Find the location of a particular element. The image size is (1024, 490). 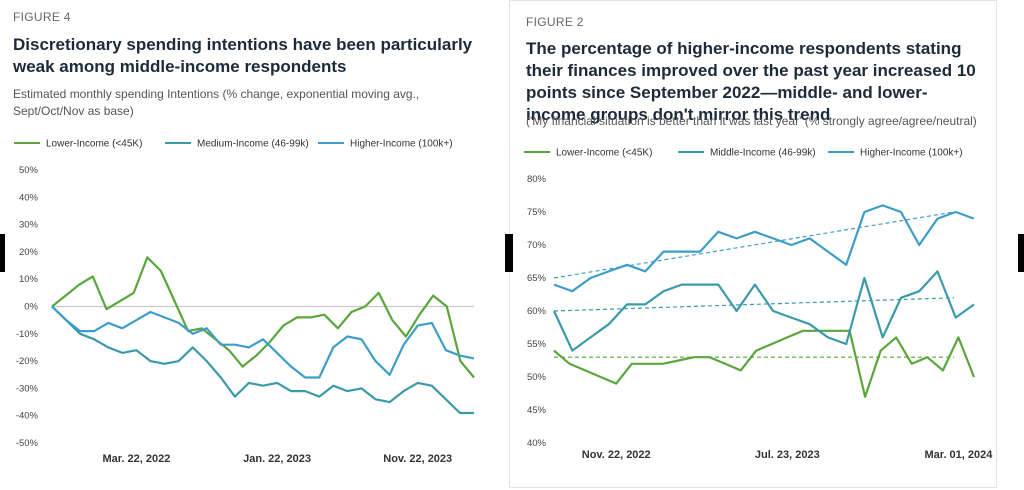

y-tick-label: 30% is located at coordinates (29, 225).